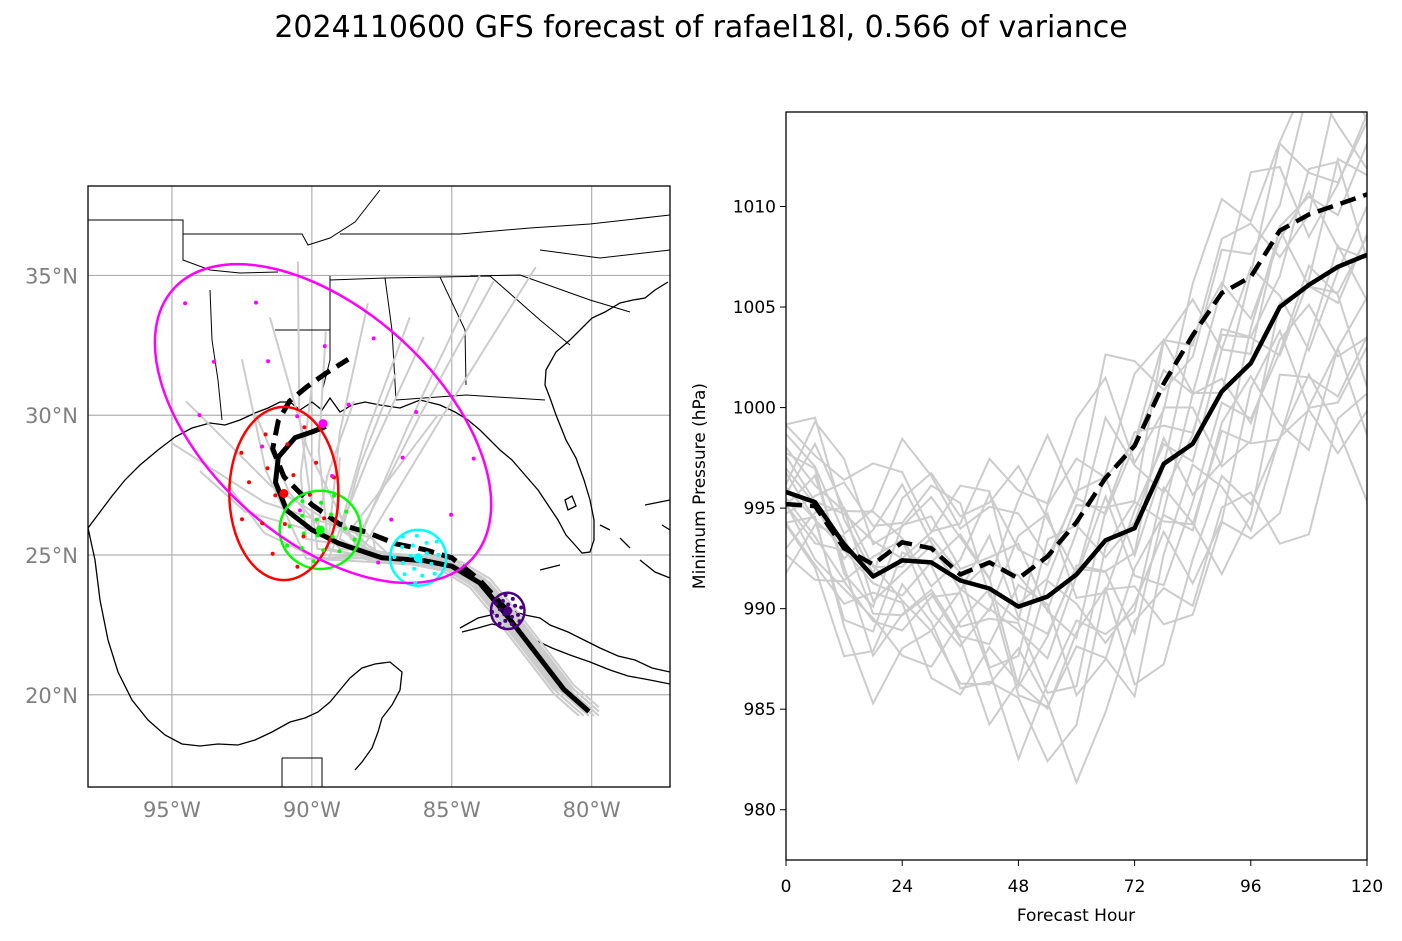 This screenshot has width=1402, height=941. Describe the element at coordinates (1019, 887) in the screenshot. I see `x-tick-label: 48` at that location.